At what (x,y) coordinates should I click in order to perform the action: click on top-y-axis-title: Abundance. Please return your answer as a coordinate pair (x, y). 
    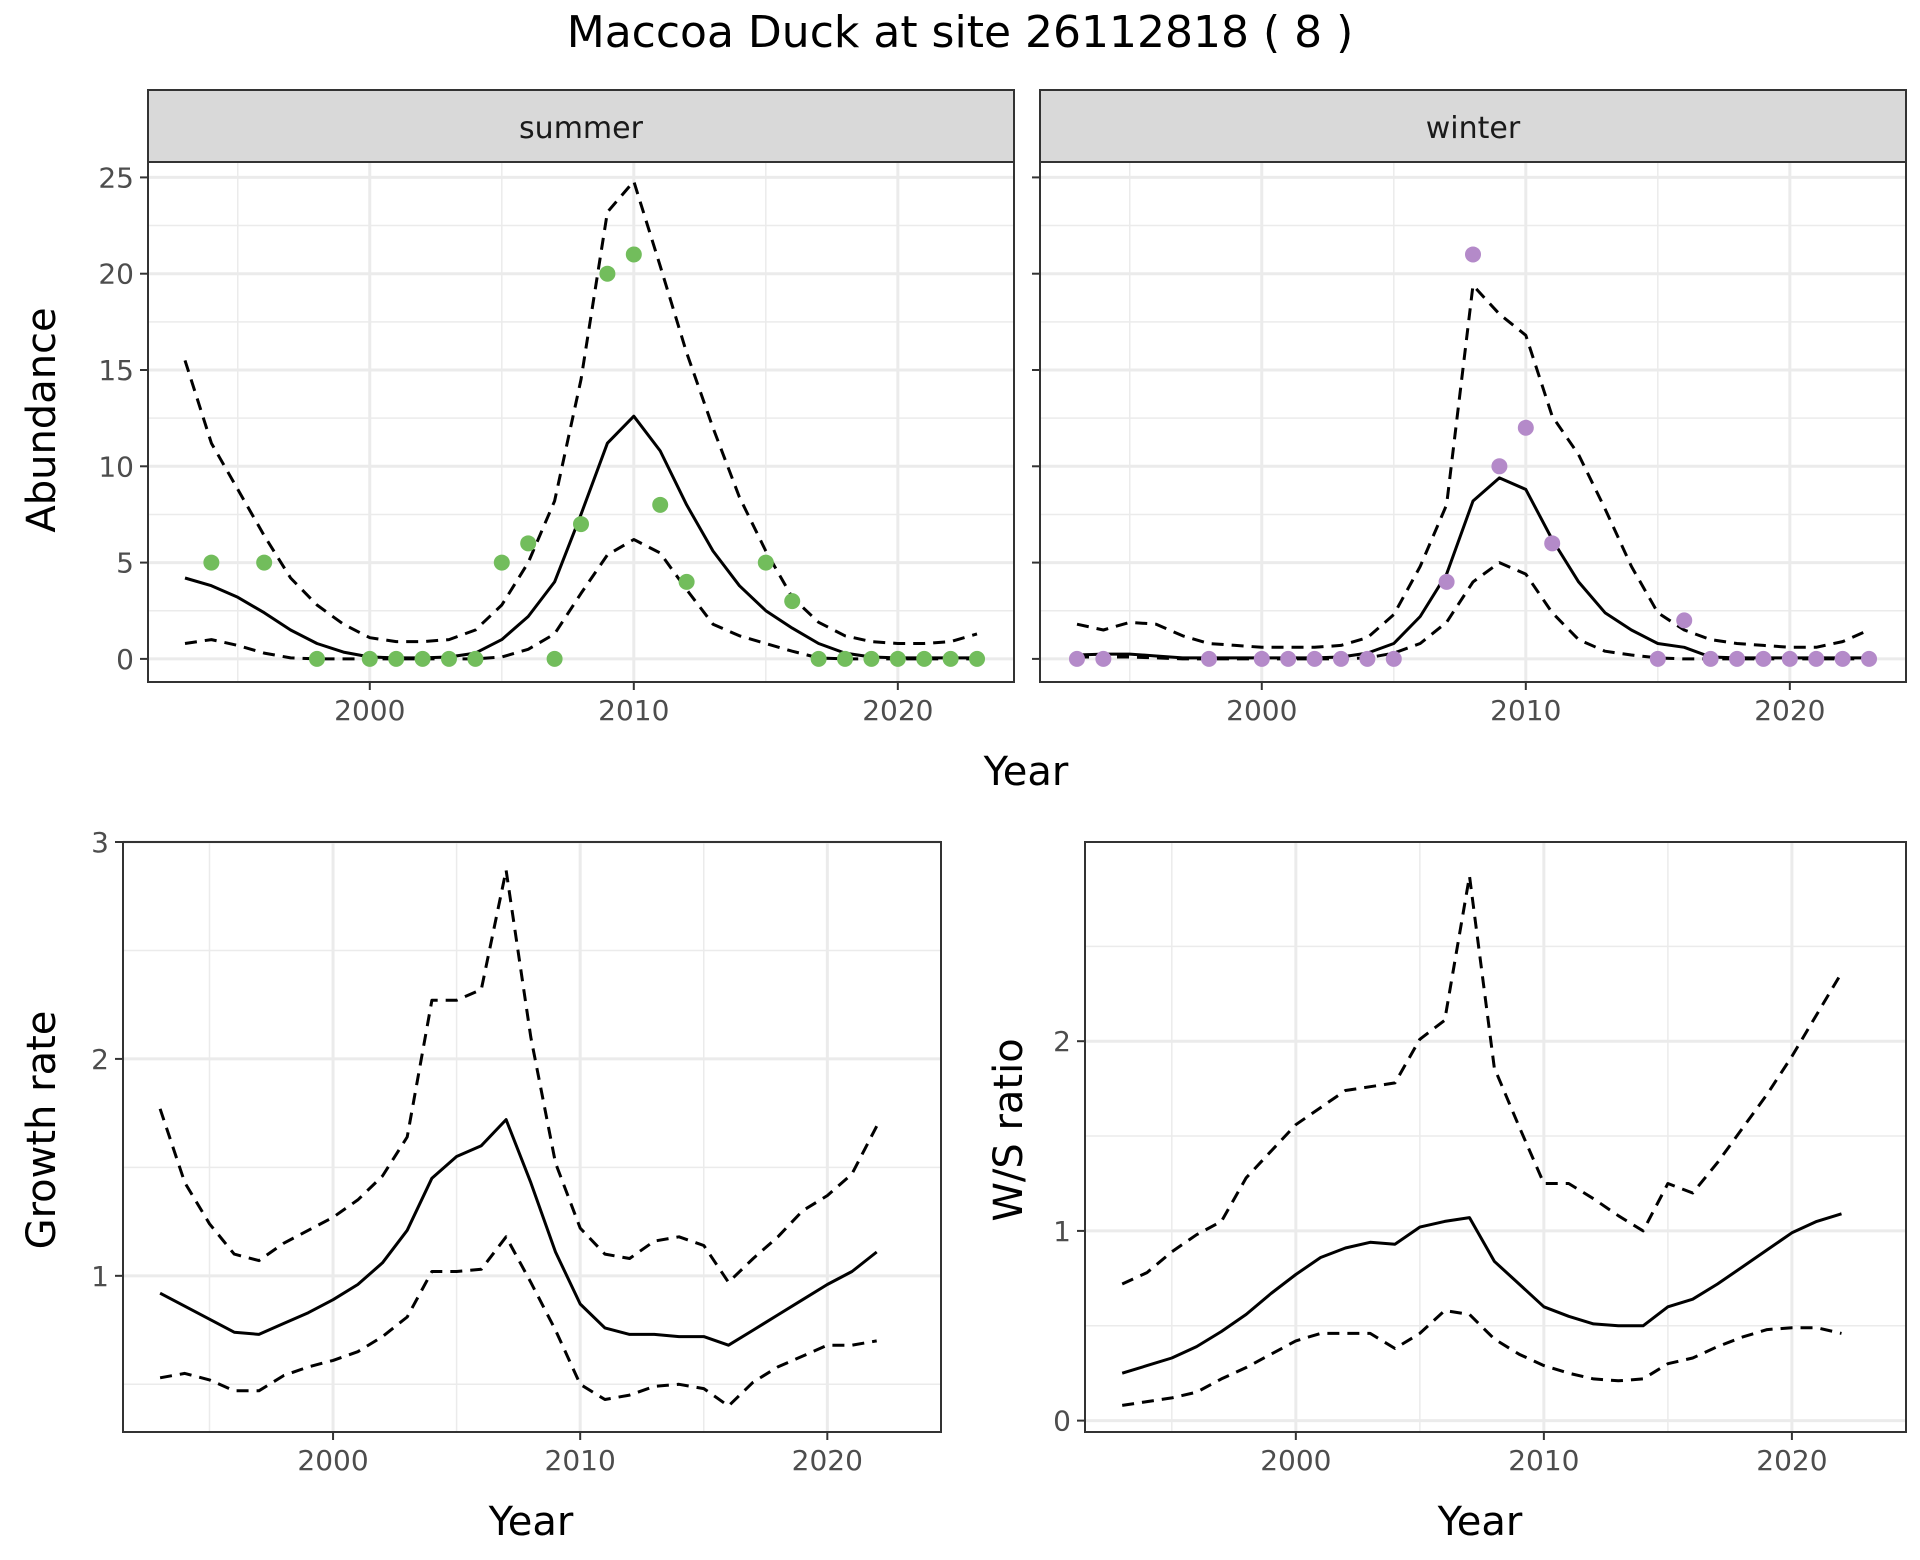
    Looking at the image, I should click on (42, 419).